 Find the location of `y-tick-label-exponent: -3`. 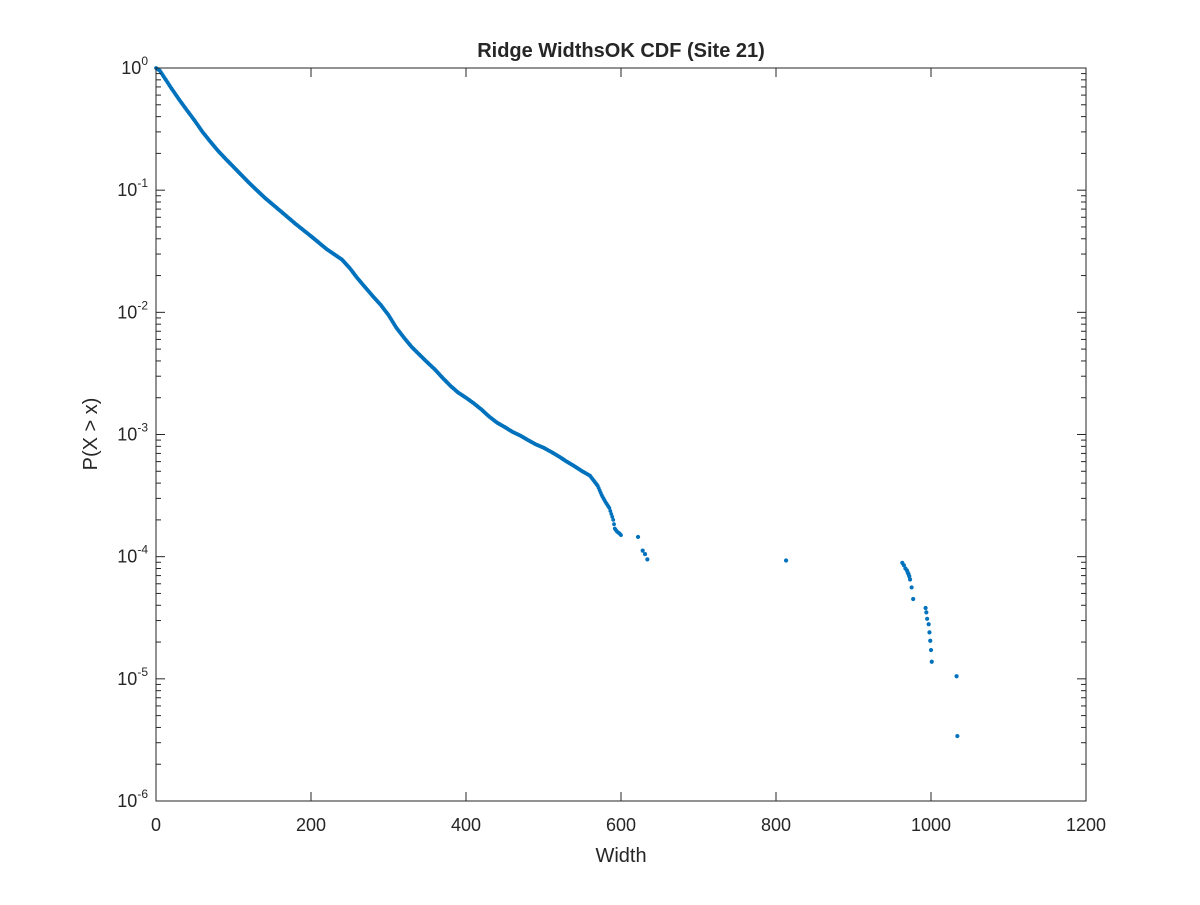

y-tick-label-exponent: -3 is located at coordinates (142, 428).